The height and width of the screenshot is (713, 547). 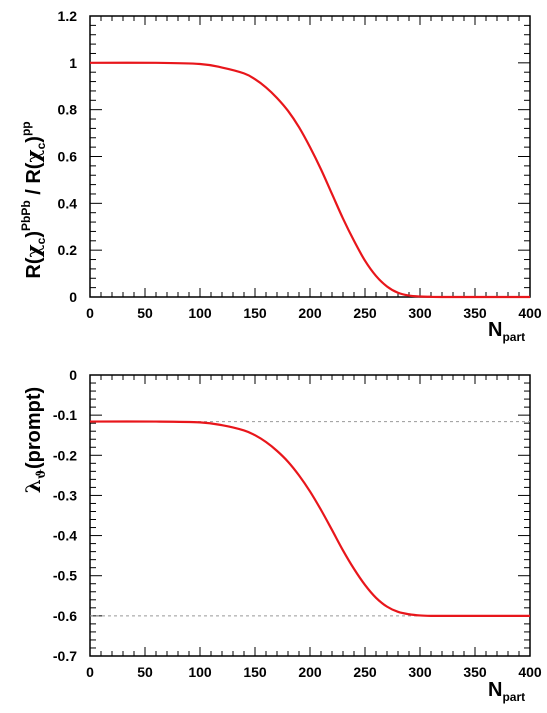 What do you see at coordinates (65, 656) in the screenshot?
I see `y-tick-label: -0.7` at bounding box center [65, 656].